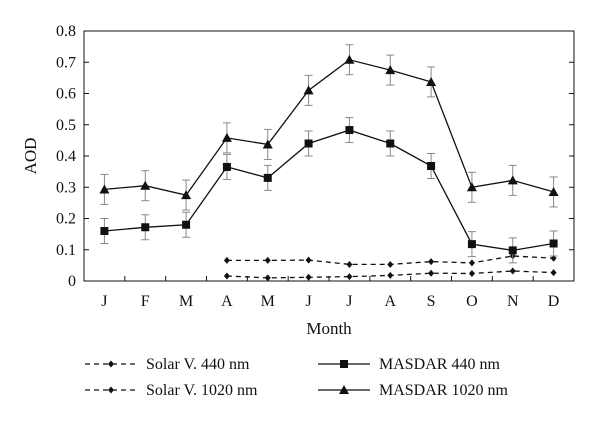 The height and width of the screenshot is (429, 600). Describe the element at coordinates (202, 390) in the screenshot. I see `legend-label: Solar V. 1020 nm` at that location.